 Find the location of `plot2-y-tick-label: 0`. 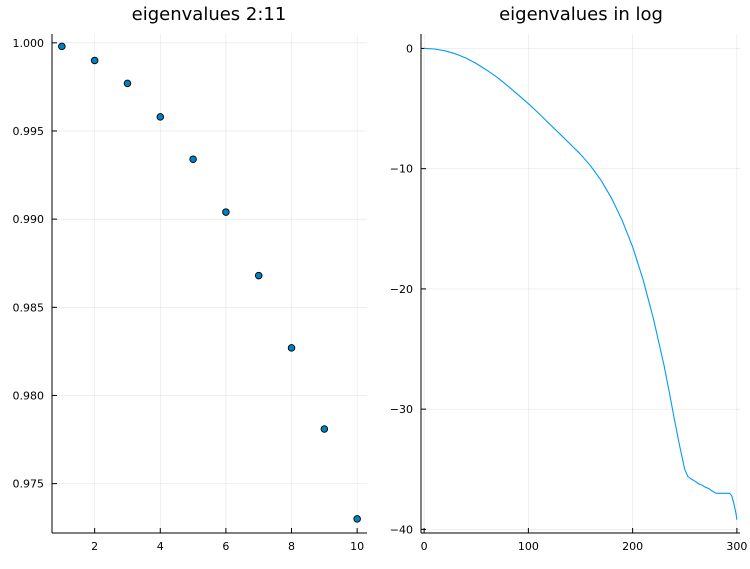

plot2-y-tick-label: 0 is located at coordinates (409, 48).